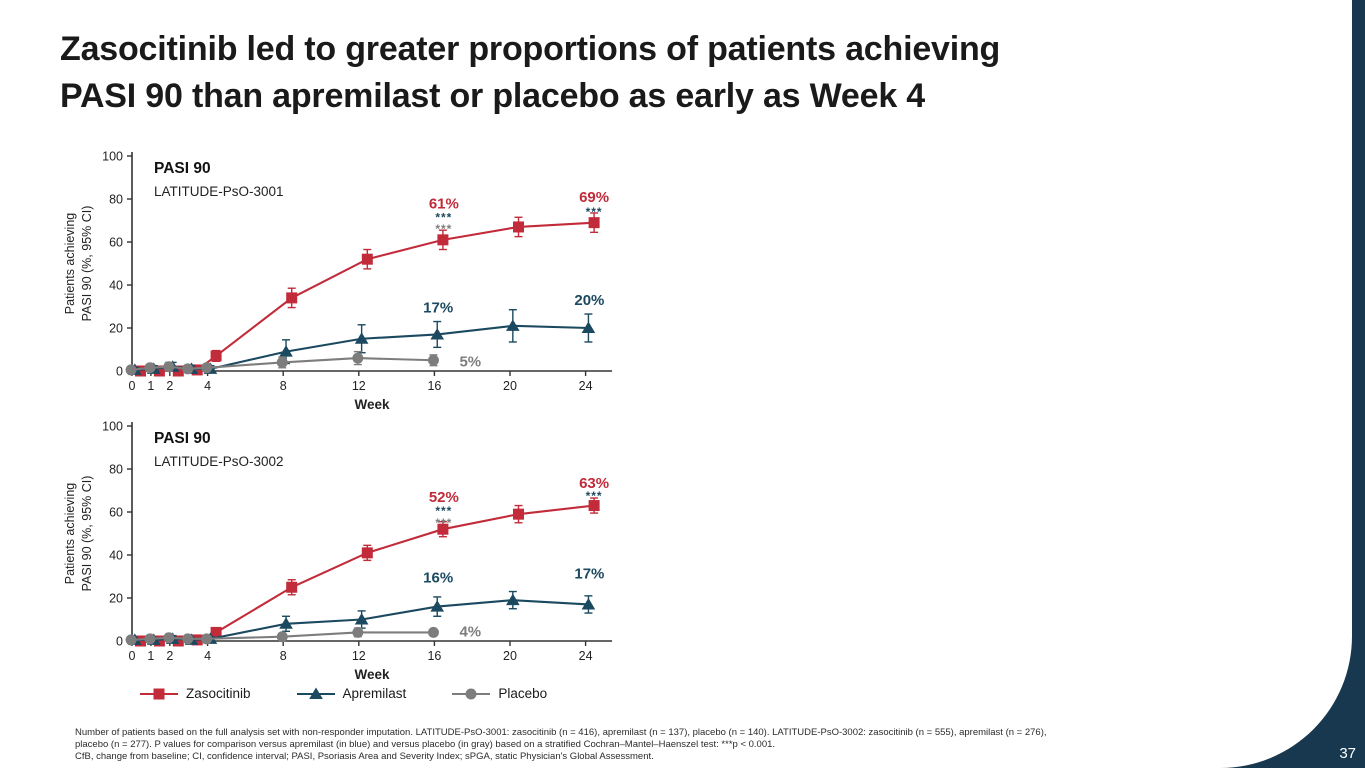  Describe the element at coordinates (470, 361) in the screenshot. I see `svg-text: 5%` at that location.